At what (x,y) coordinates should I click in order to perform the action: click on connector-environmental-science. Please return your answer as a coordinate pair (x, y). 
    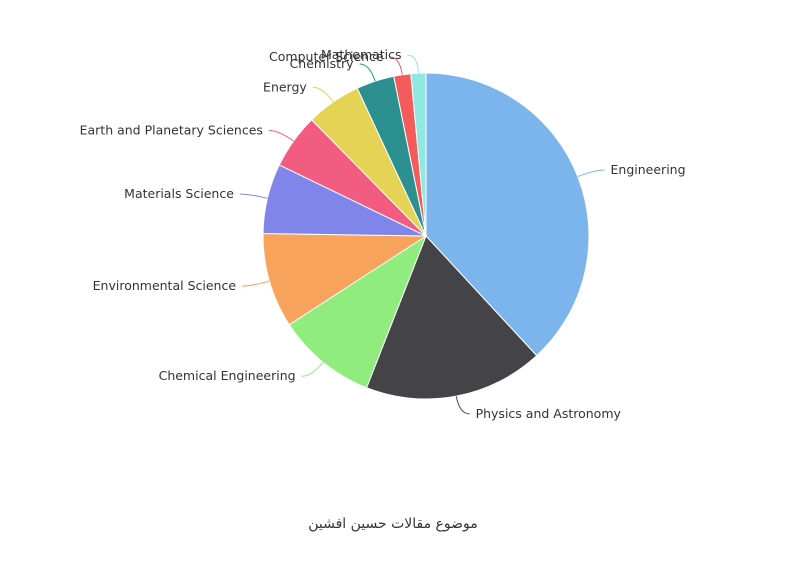
    Looking at the image, I should click on (255, 283).